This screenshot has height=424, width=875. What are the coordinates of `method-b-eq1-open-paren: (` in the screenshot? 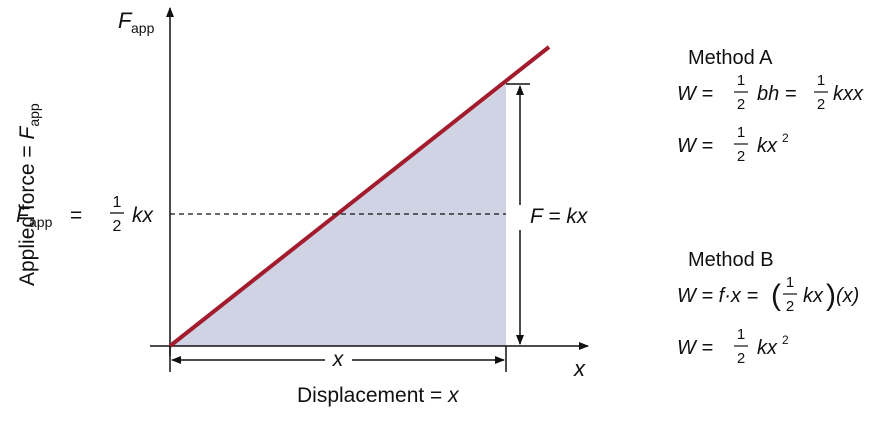 It's located at (776, 295).